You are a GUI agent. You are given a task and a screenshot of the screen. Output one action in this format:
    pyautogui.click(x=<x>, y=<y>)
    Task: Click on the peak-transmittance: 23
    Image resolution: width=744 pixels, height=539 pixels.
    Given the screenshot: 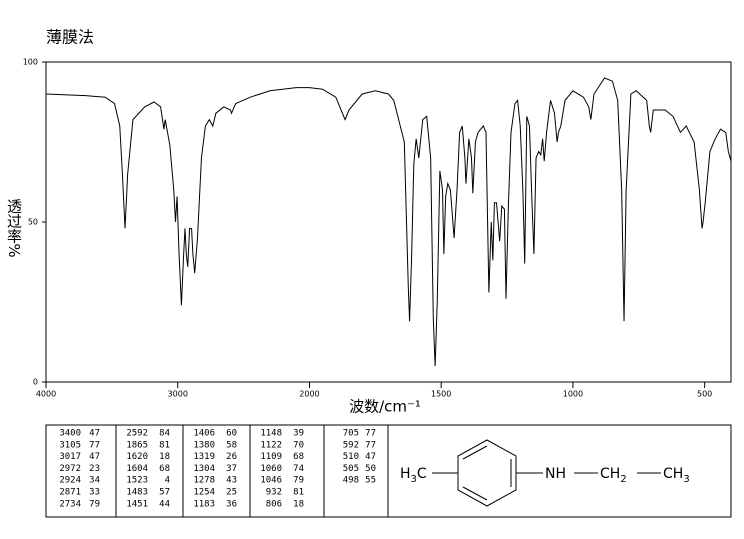 What is the action you would take?
    pyautogui.click(x=94, y=469)
    